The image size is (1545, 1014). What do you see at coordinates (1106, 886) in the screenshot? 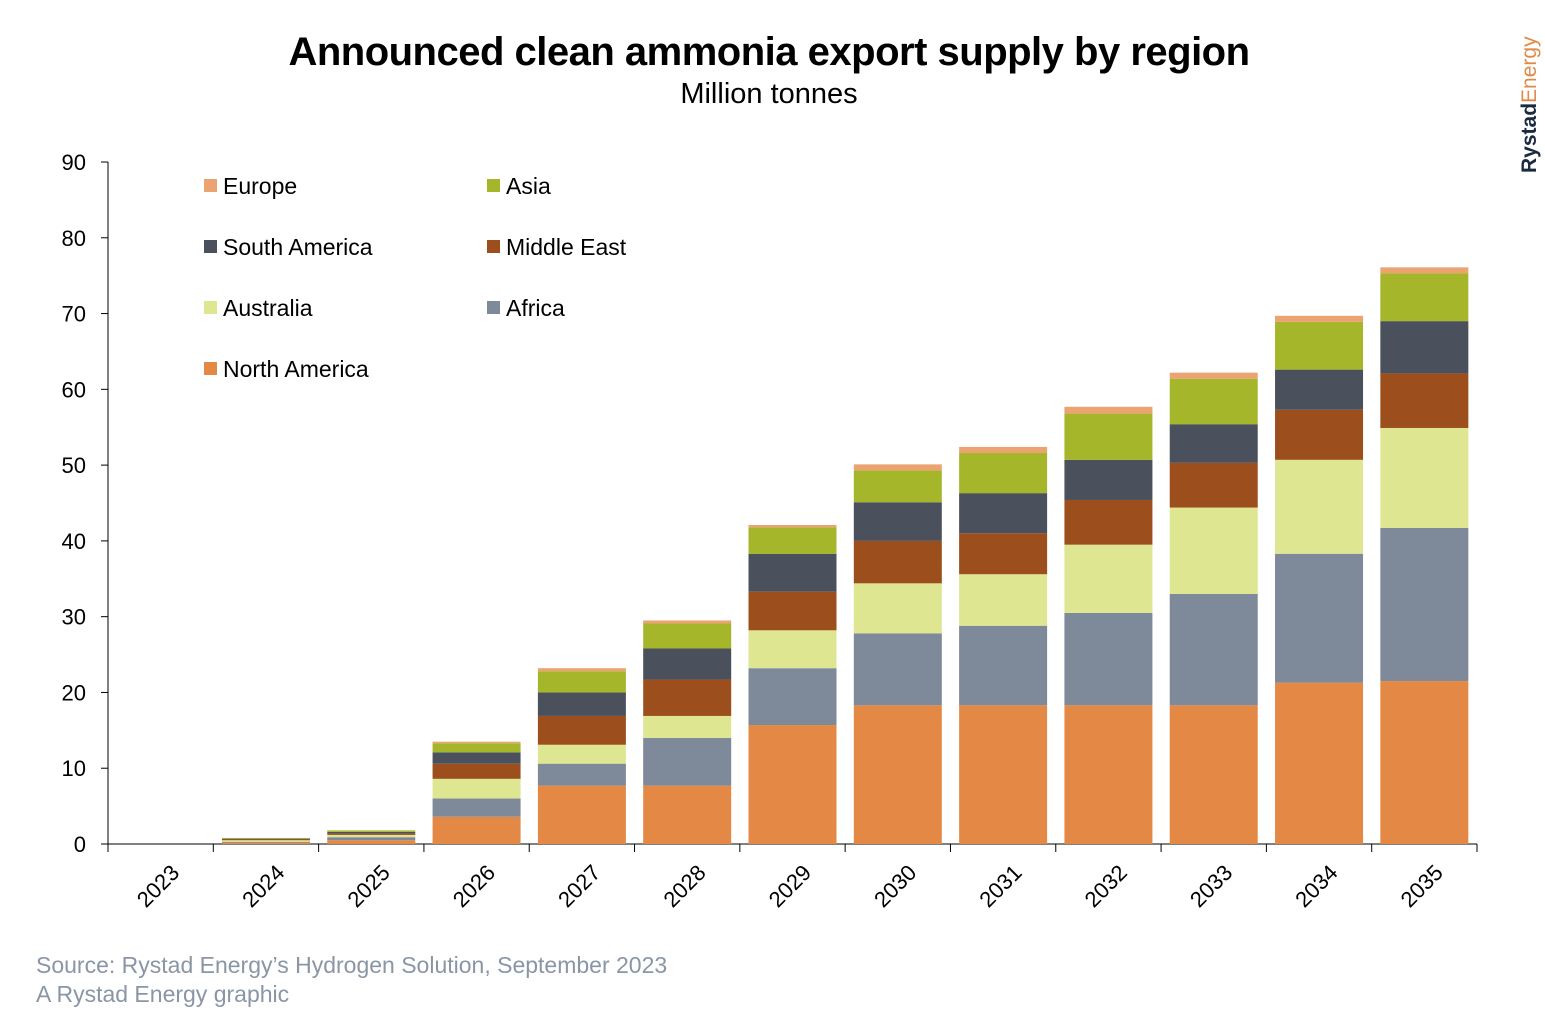
I see `x-tick-label: 2032` at bounding box center [1106, 886].